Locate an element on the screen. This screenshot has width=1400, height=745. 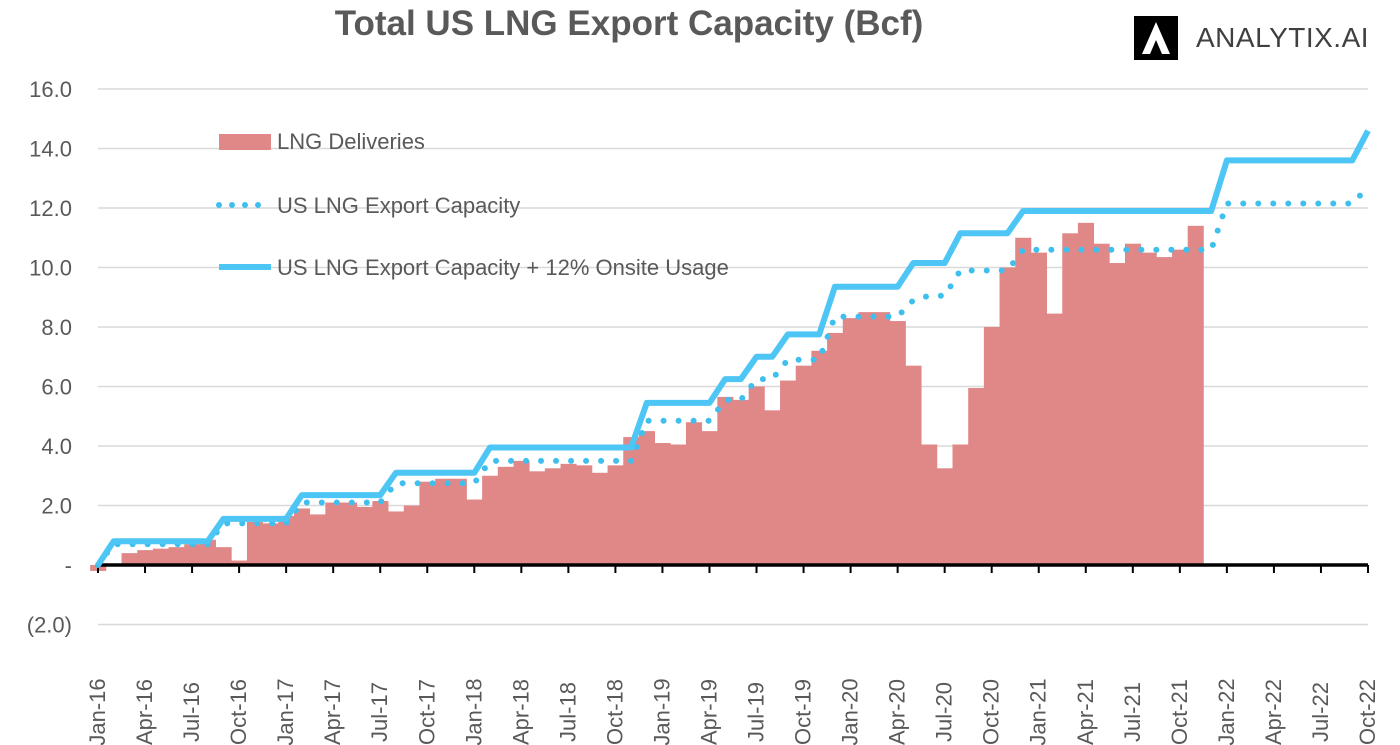
y-tick-label: 10.0 is located at coordinates (50, 268).